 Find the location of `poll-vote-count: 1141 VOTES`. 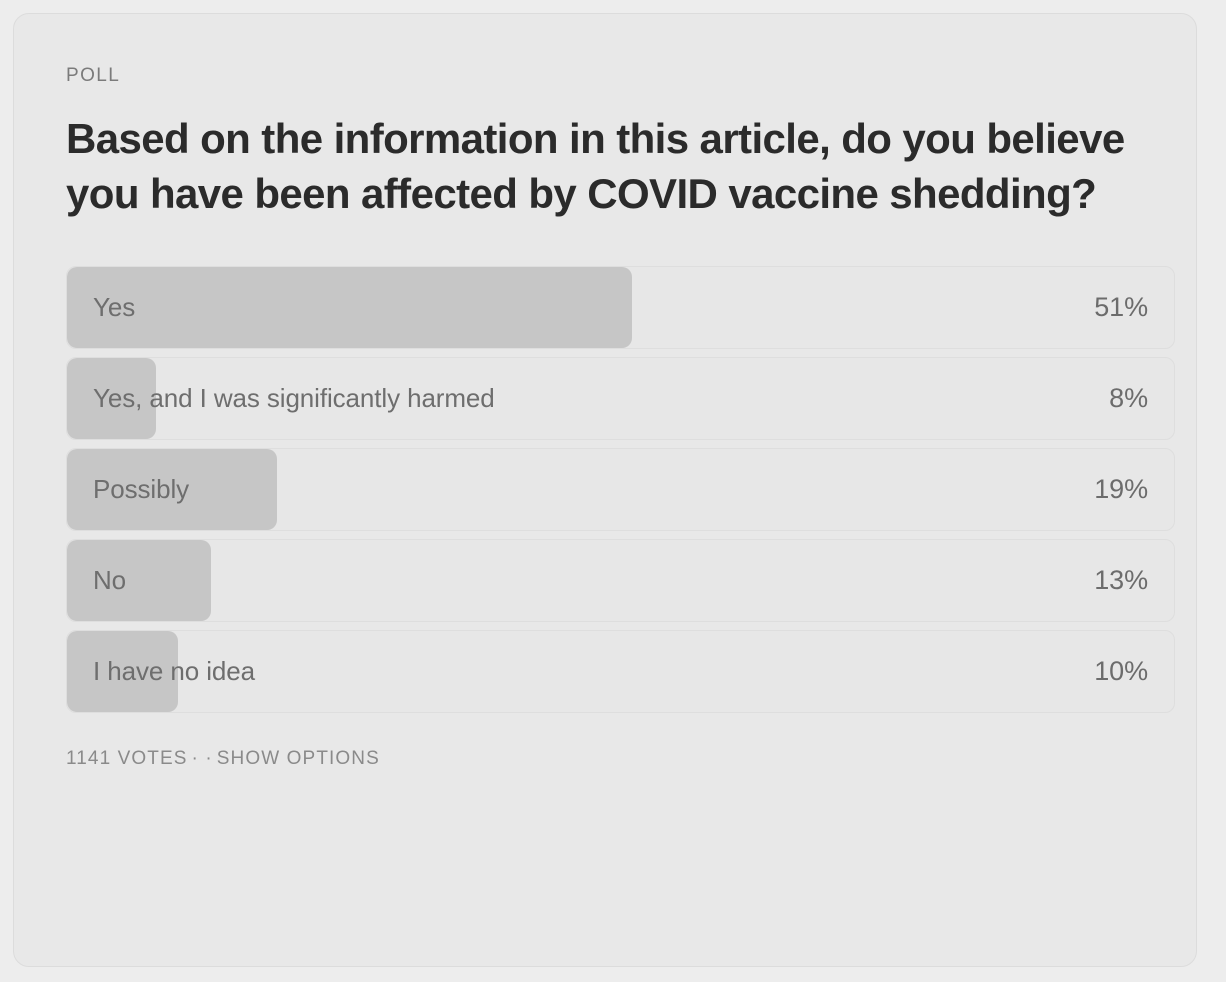

poll-vote-count: 1141 VOTES is located at coordinates (127, 758).